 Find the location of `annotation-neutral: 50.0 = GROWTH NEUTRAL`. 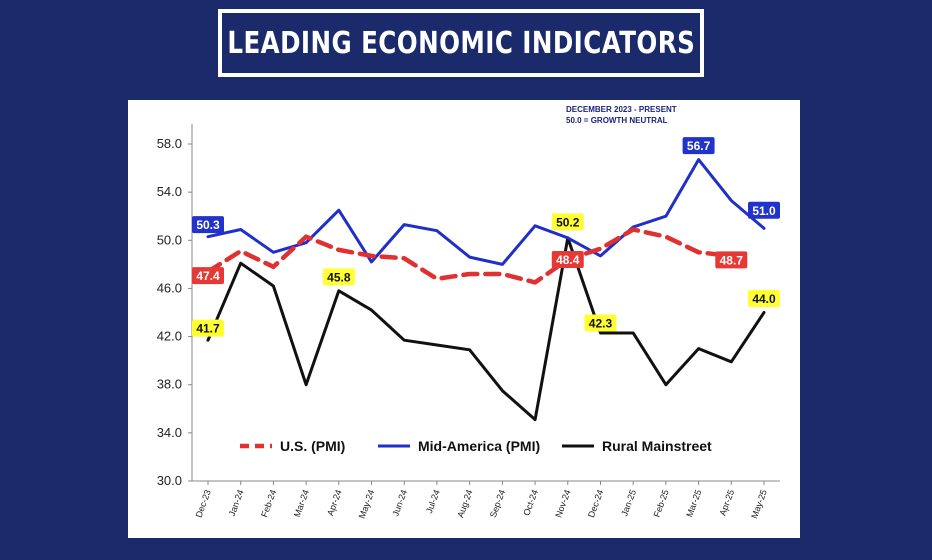

annotation-neutral: 50.0 = GROWTH NEUTRAL is located at coordinates (617, 120).